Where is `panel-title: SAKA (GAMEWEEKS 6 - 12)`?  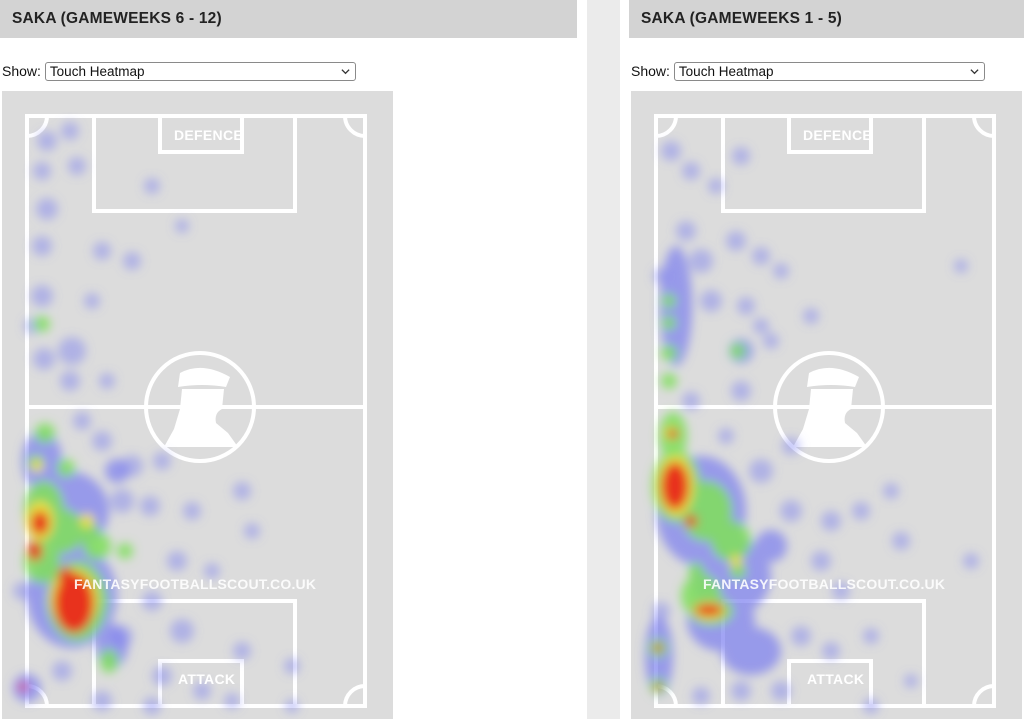
panel-title: SAKA (GAMEWEEKS 6 - 12) is located at coordinates (288, 19).